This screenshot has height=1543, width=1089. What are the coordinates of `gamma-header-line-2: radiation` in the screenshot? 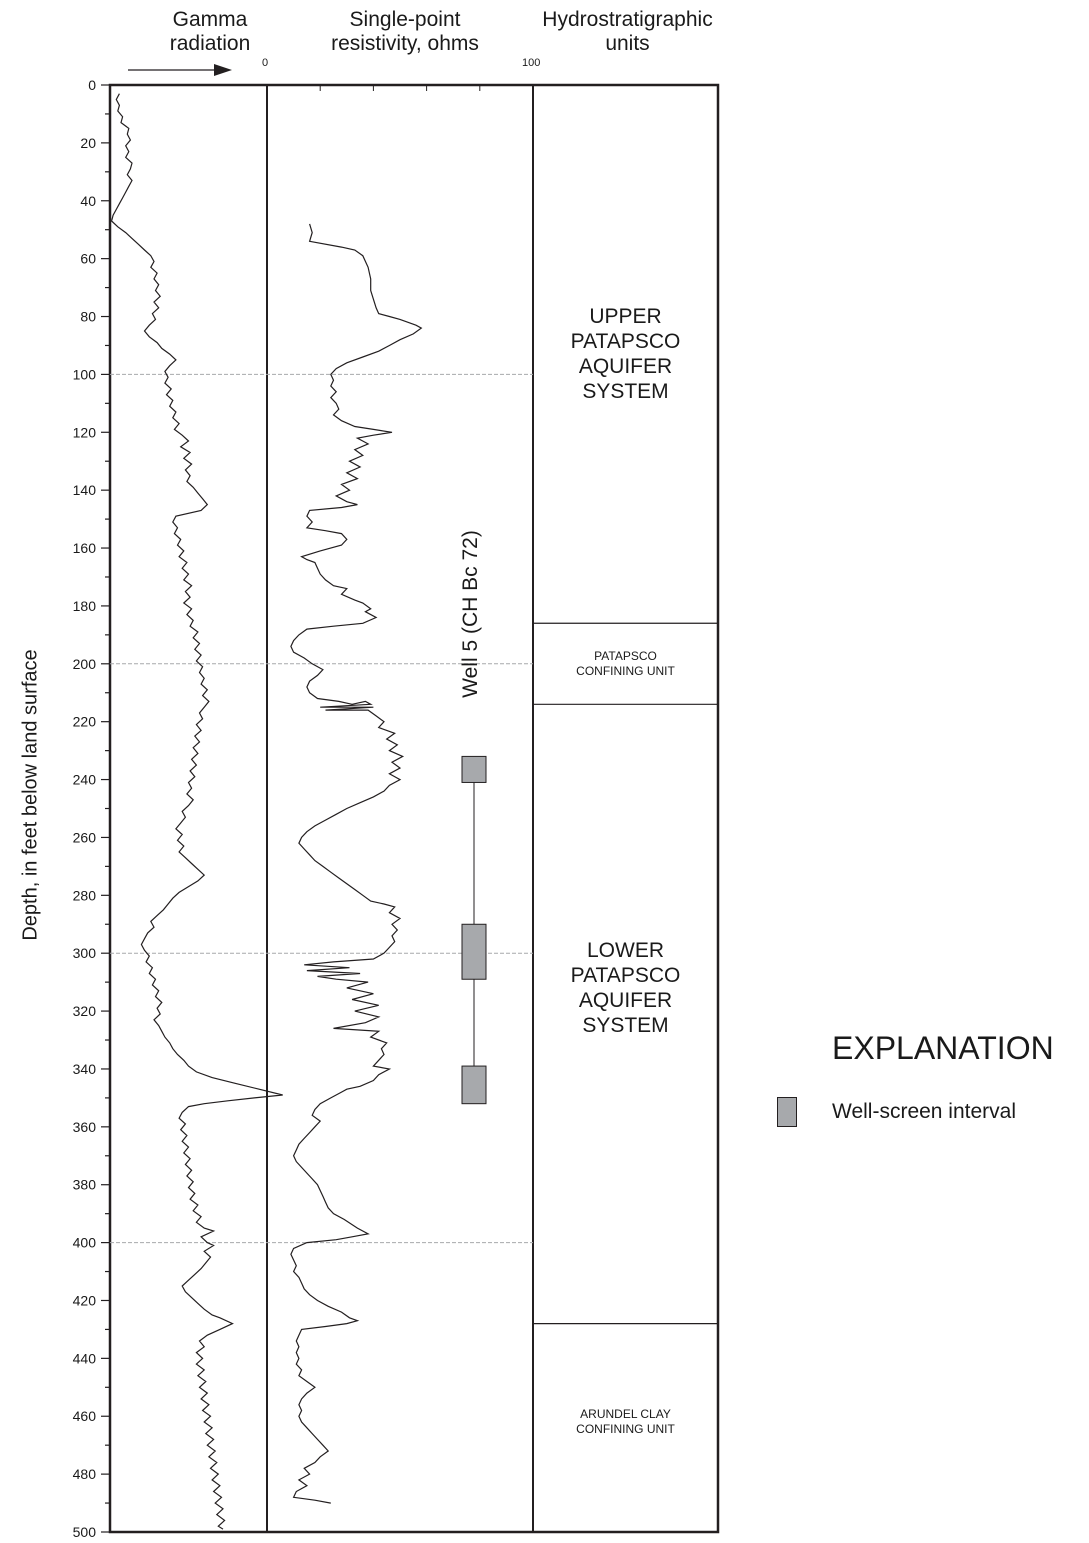 It's located at (210, 43).